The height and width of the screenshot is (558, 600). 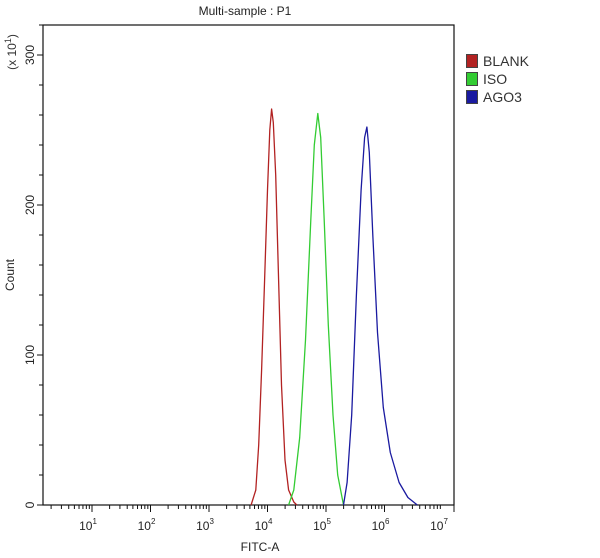 What do you see at coordinates (381, 525) in the screenshot?
I see `x-tick-label: 10⁶` at bounding box center [381, 525].